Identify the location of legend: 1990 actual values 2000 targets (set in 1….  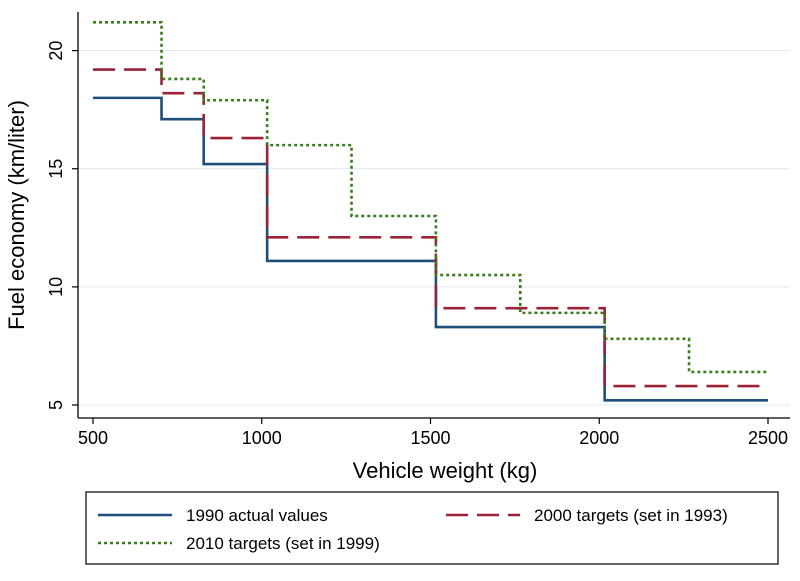
(432, 528).